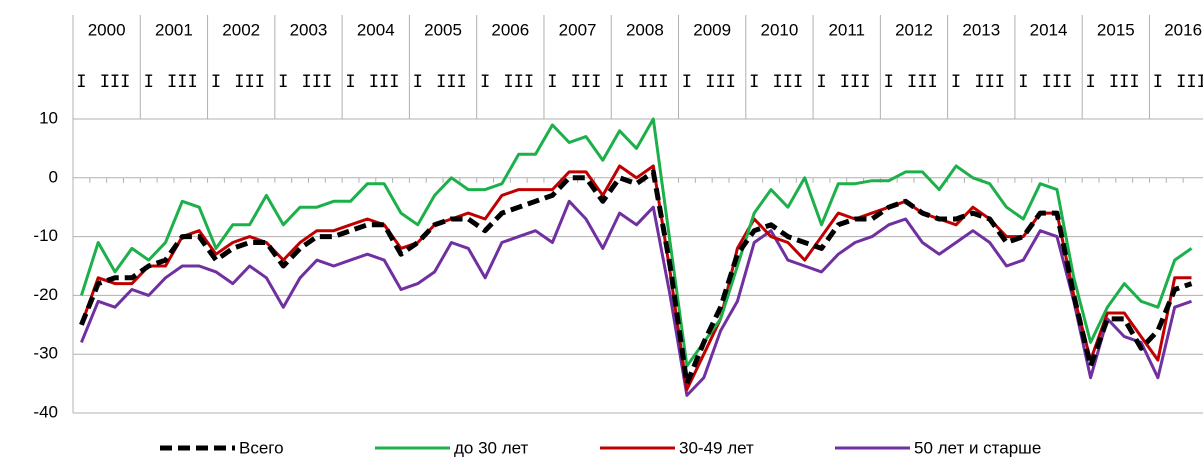  Describe the element at coordinates (578, 29) in the screenshot. I see `year-label: 2007` at that location.